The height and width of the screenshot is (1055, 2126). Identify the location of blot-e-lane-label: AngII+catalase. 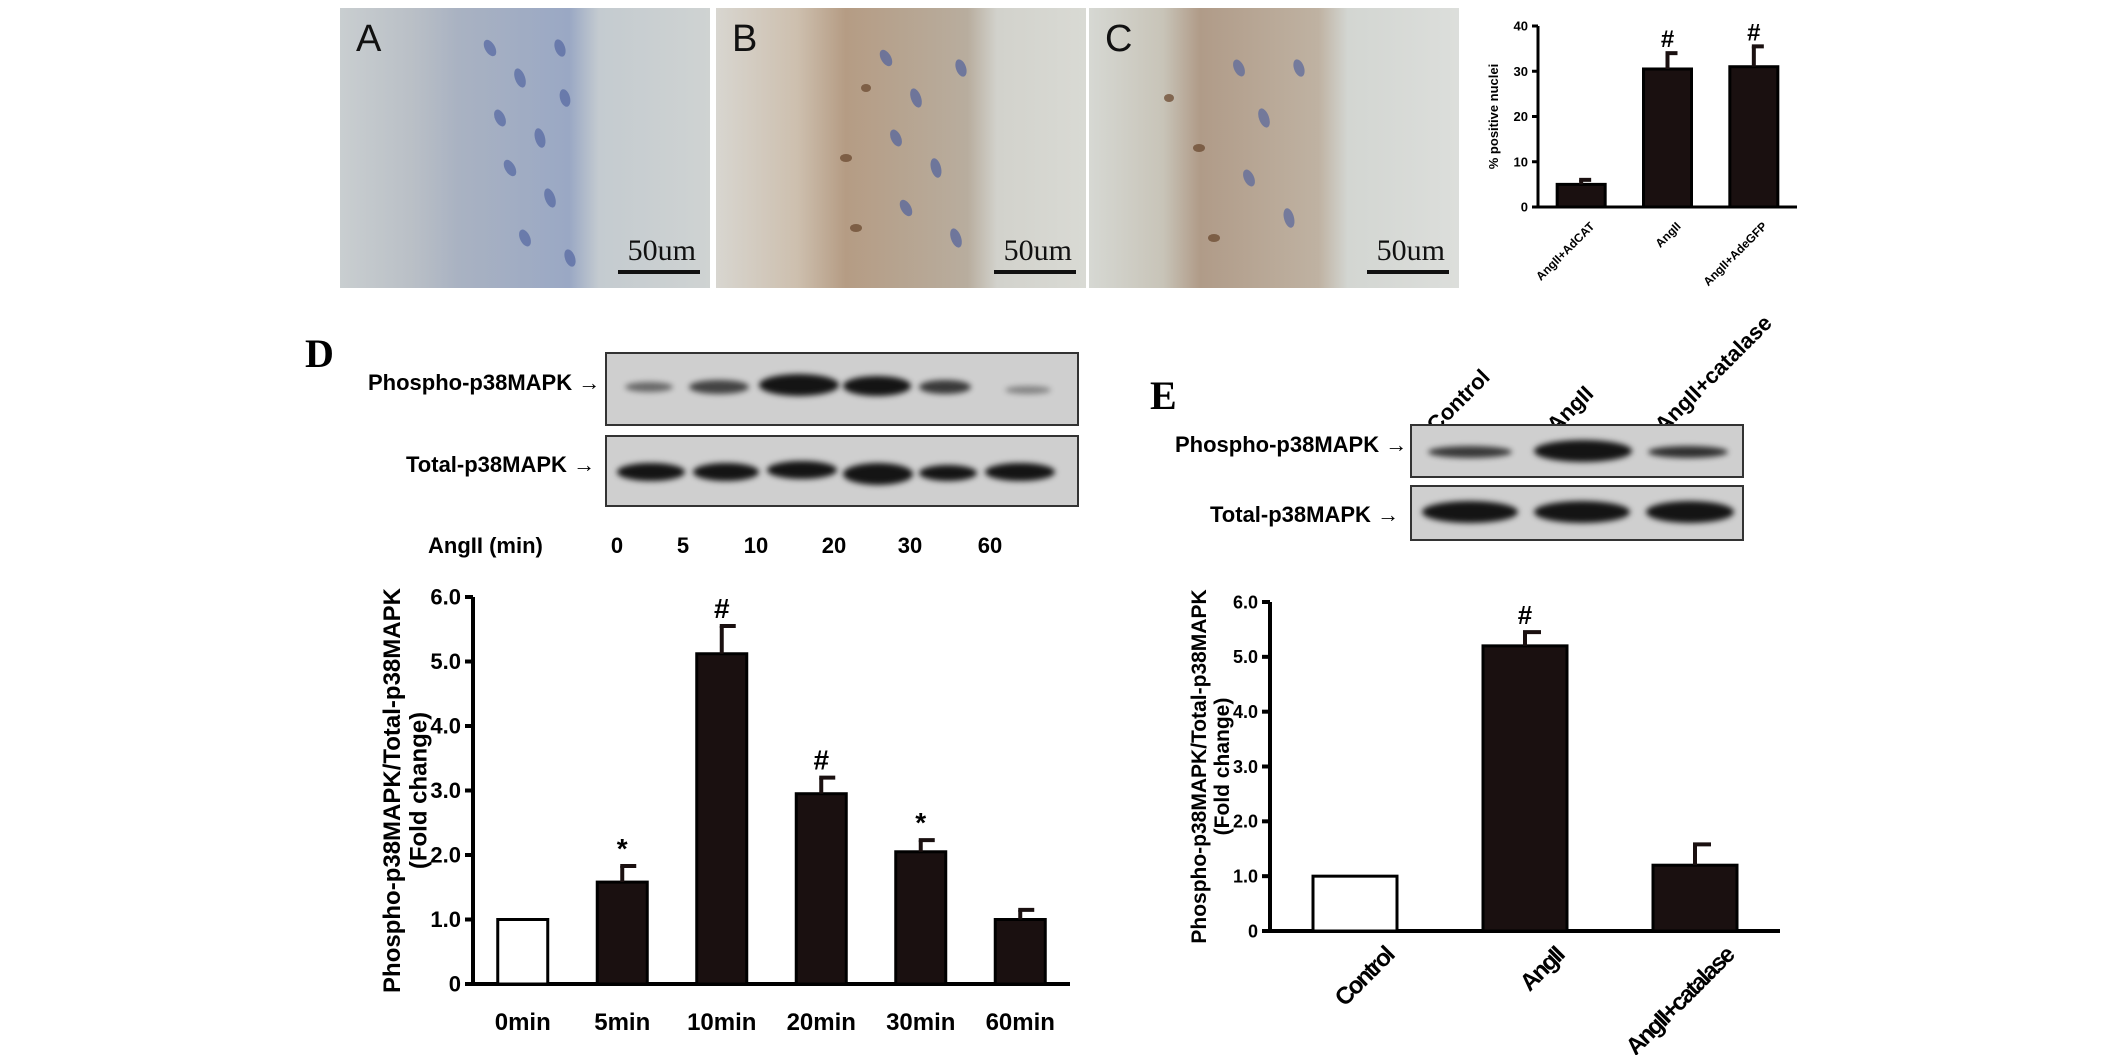
(1713, 374).